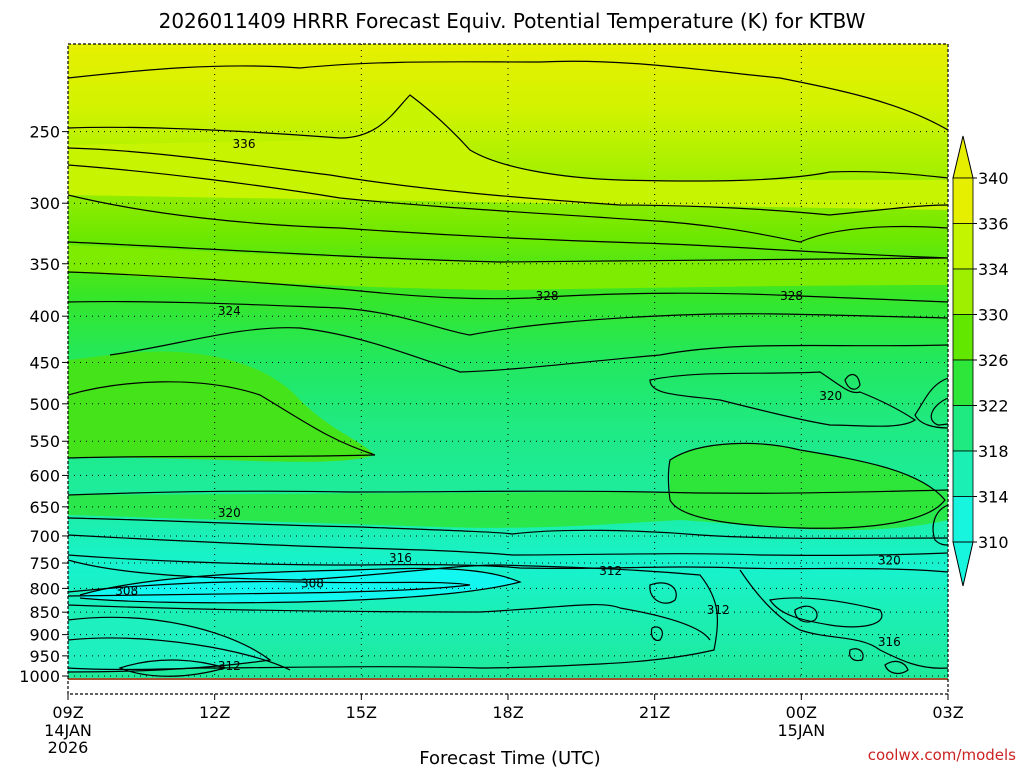  What do you see at coordinates (67, 712) in the screenshot?
I see `x-tick-label: 09Z` at bounding box center [67, 712].